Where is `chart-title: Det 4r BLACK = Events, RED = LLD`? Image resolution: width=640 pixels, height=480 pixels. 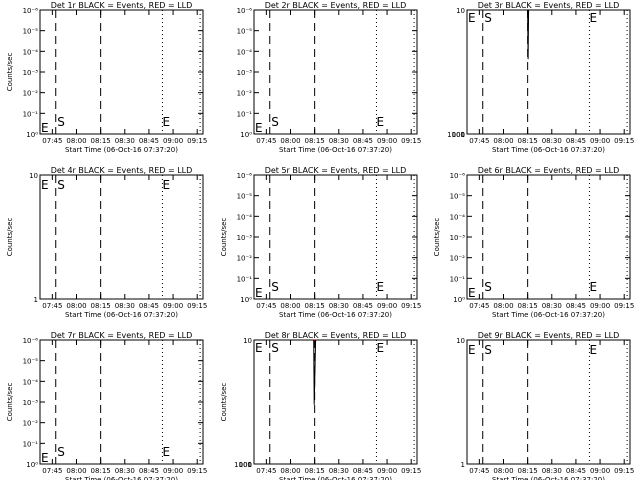 chart-title: Det 4r BLACK = Events, RED = LLD is located at coordinates (122, 170).